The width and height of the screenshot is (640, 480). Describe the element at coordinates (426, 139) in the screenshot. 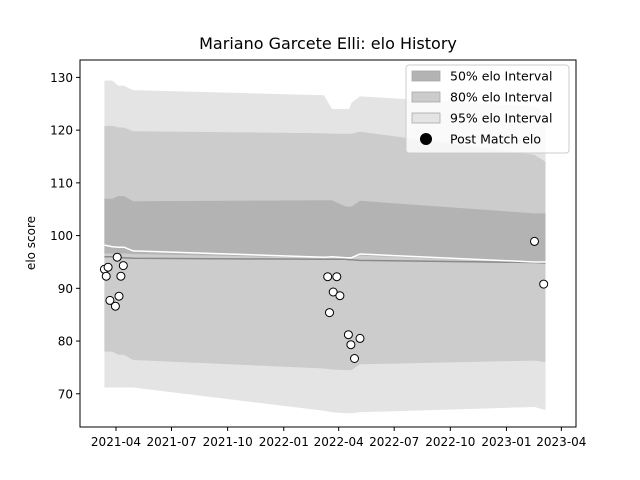

I see `legend-marker-swatch` at that location.